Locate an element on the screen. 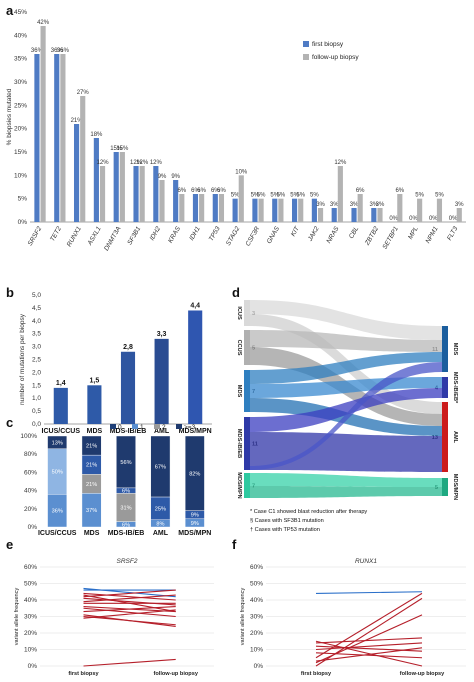  c-ytick-label: 20% is located at coordinates (30, 509).